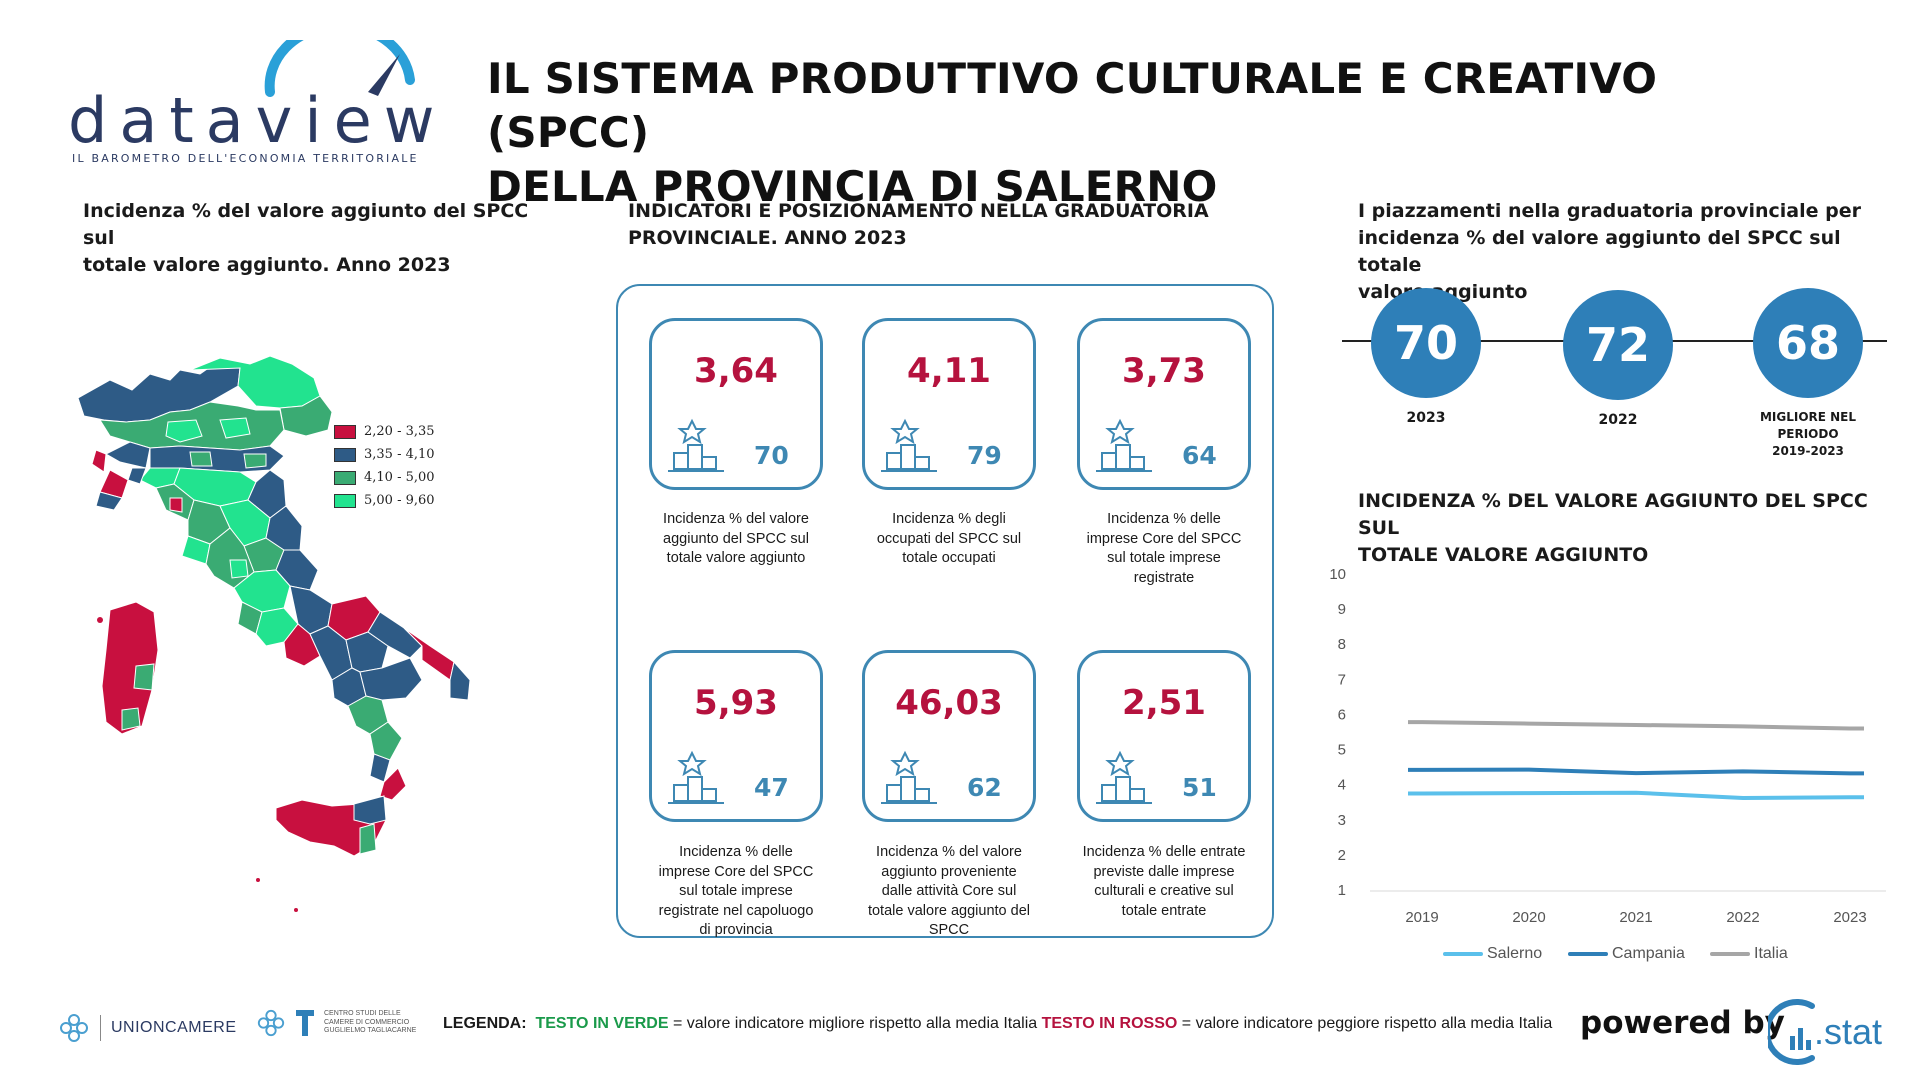 This screenshot has width=1920, height=1080. I want to click on x-tick-label: 2021, so click(1635, 917).